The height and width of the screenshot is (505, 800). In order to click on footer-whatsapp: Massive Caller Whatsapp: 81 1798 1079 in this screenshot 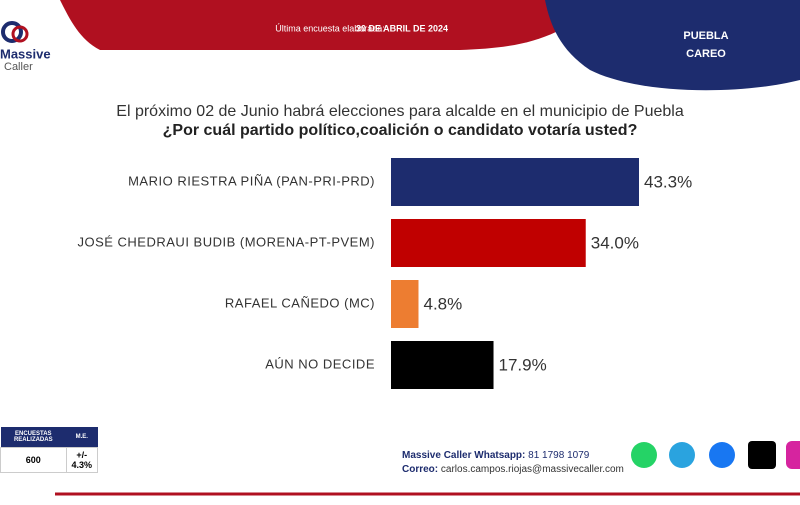, I will do `click(495, 455)`.